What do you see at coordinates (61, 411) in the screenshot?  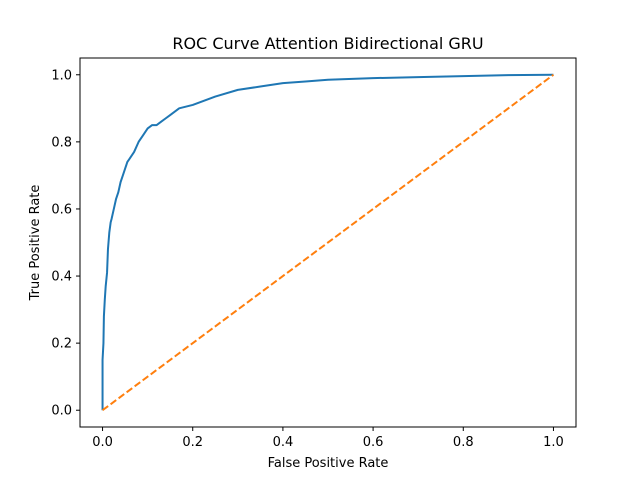 I see `y-tick-label: 0.0` at bounding box center [61, 411].